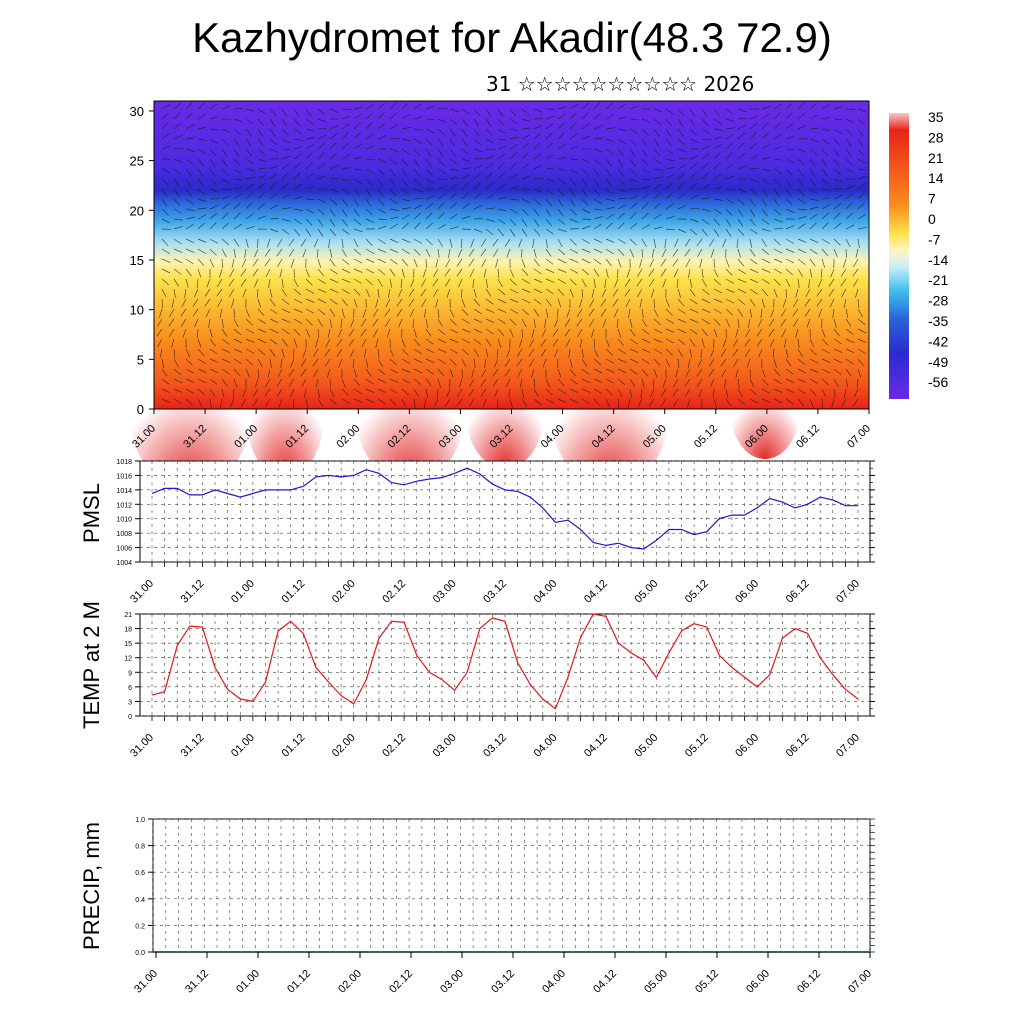 The image size is (1024, 1024). What do you see at coordinates (938, 341) in the screenshot?
I see `colorbar-label: -42` at bounding box center [938, 341].